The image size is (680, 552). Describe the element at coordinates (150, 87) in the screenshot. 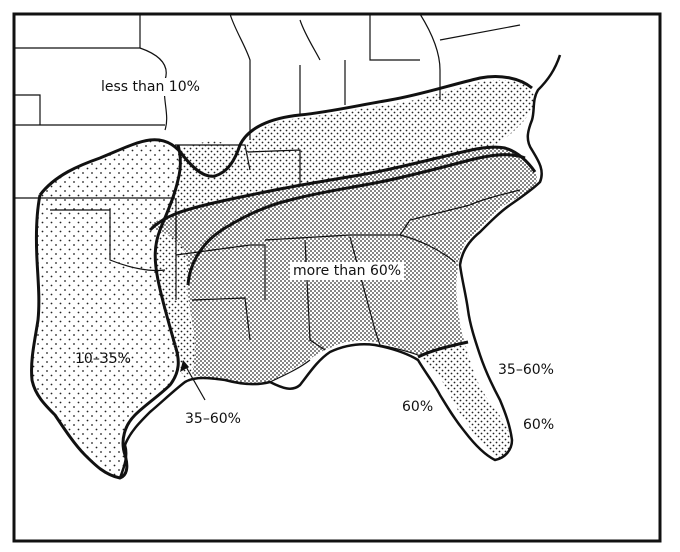

I see `label-less-than-10: less than 10%` at that location.